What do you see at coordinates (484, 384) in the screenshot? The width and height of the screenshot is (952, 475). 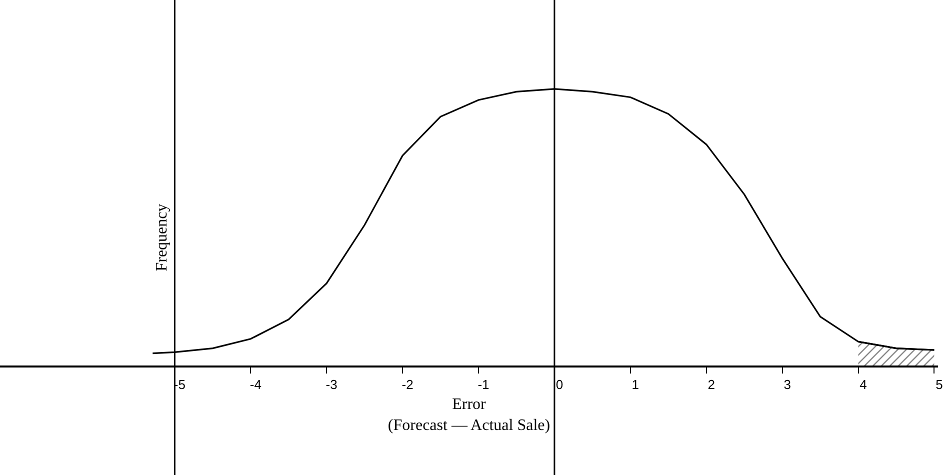 I see `x-tick-label: -1` at bounding box center [484, 384].